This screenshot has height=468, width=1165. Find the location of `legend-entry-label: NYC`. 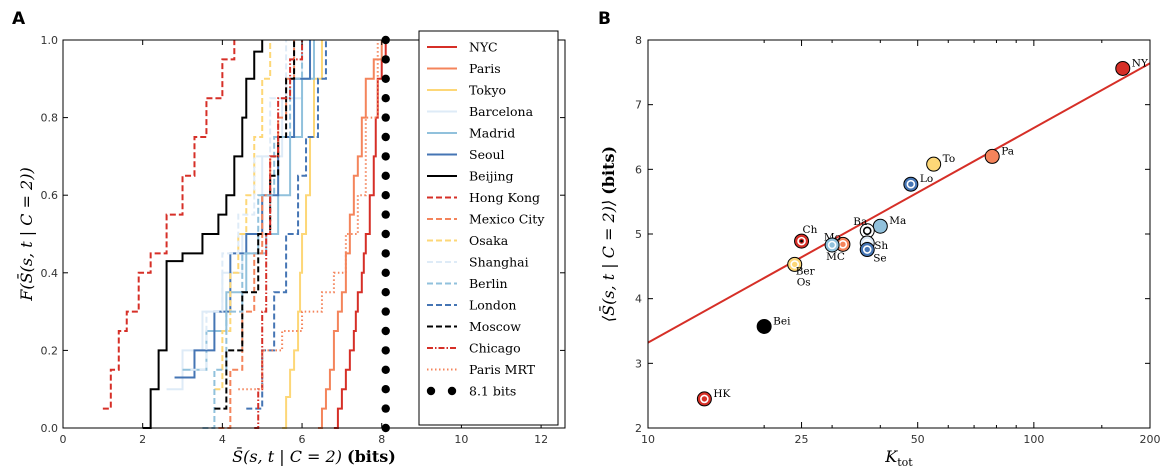

legend-entry-label: NYC is located at coordinates (483, 47).